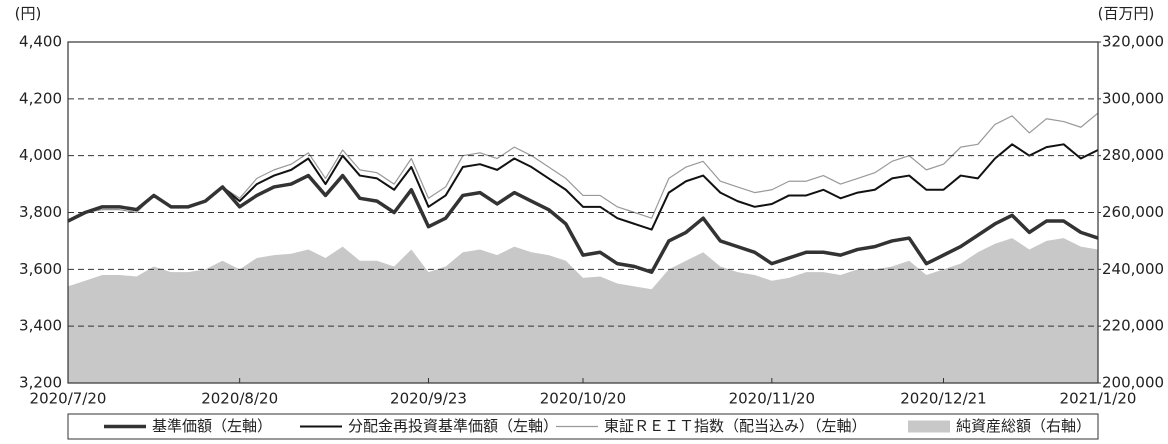 This screenshot has width=1168, height=444. Describe the element at coordinates (40, 42) in the screenshot. I see `y-tick-label: 4,400` at that location.